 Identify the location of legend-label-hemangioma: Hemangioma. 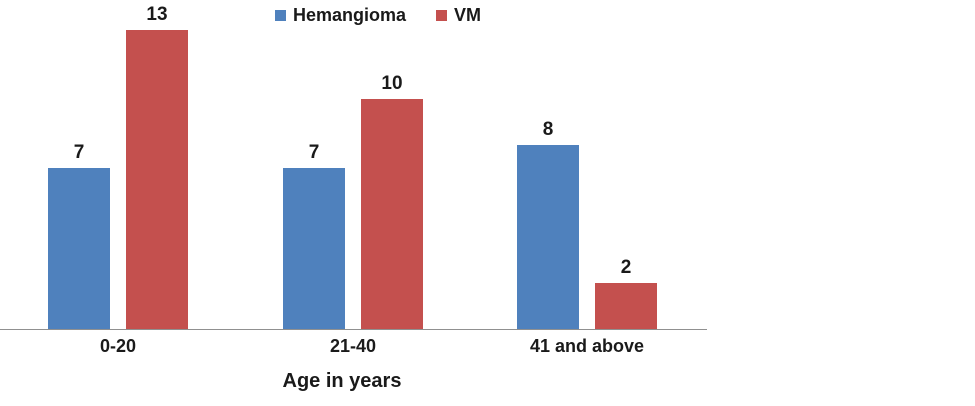
(350, 15).